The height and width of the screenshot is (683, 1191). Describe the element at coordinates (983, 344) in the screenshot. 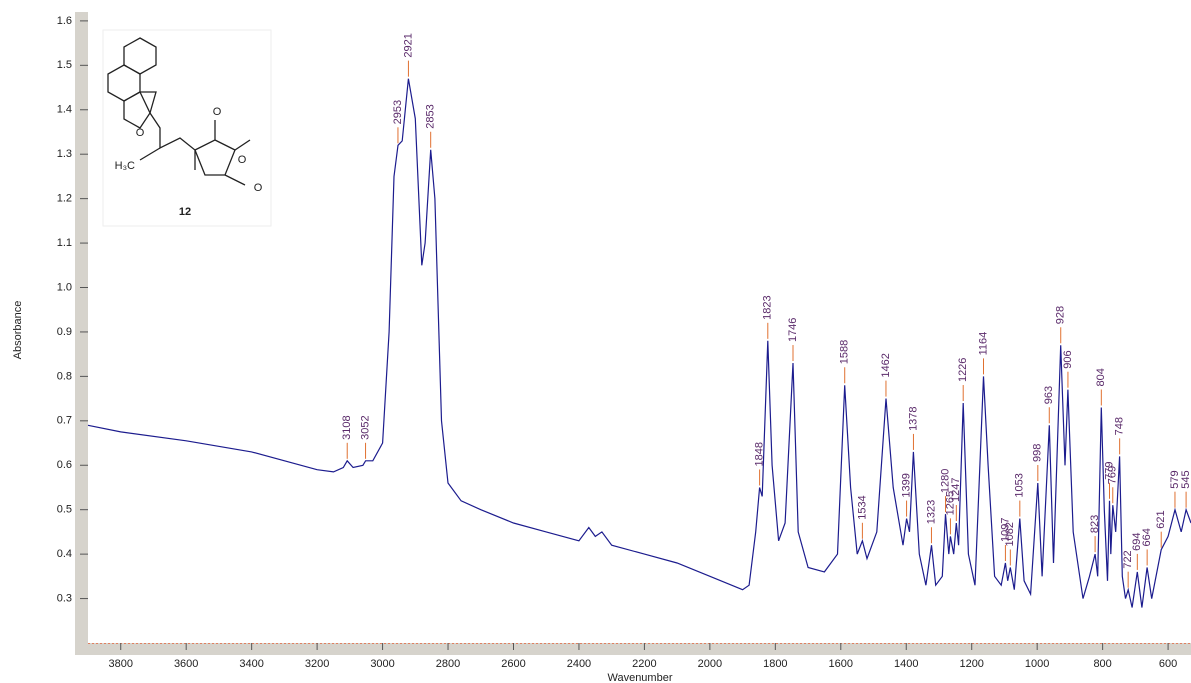

I see `peak-label: 1164` at that location.